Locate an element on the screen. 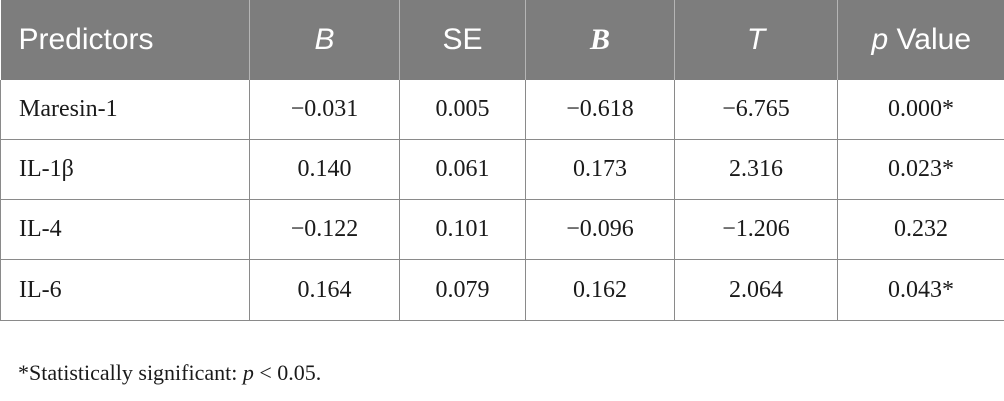  cell-p: 0.232 is located at coordinates (920, 229).